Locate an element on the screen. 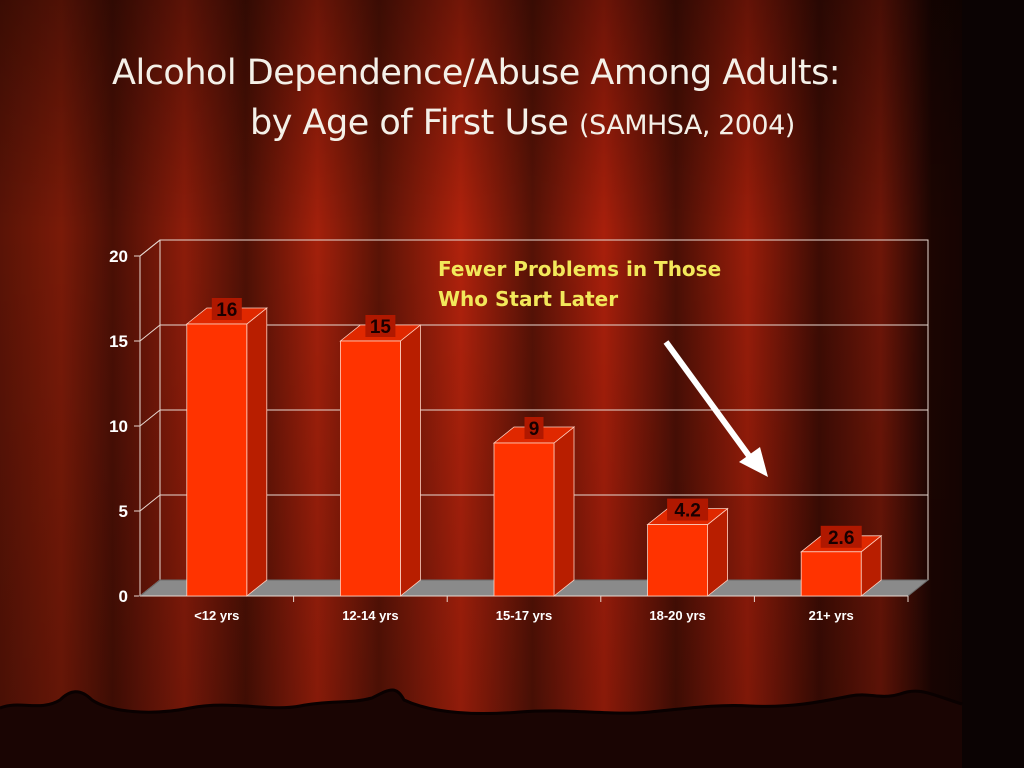 This screenshot has width=1024, height=768. data-label: 2.6 is located at coordinates (841, 538).